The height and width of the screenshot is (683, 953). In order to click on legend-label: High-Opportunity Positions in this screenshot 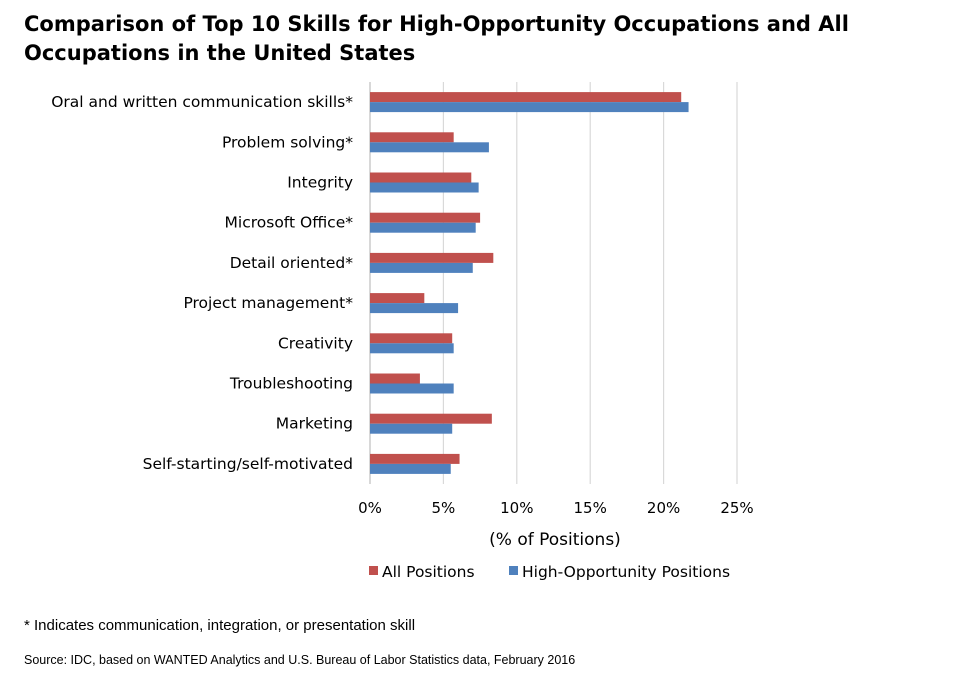, I will do `click(626, 572)`.